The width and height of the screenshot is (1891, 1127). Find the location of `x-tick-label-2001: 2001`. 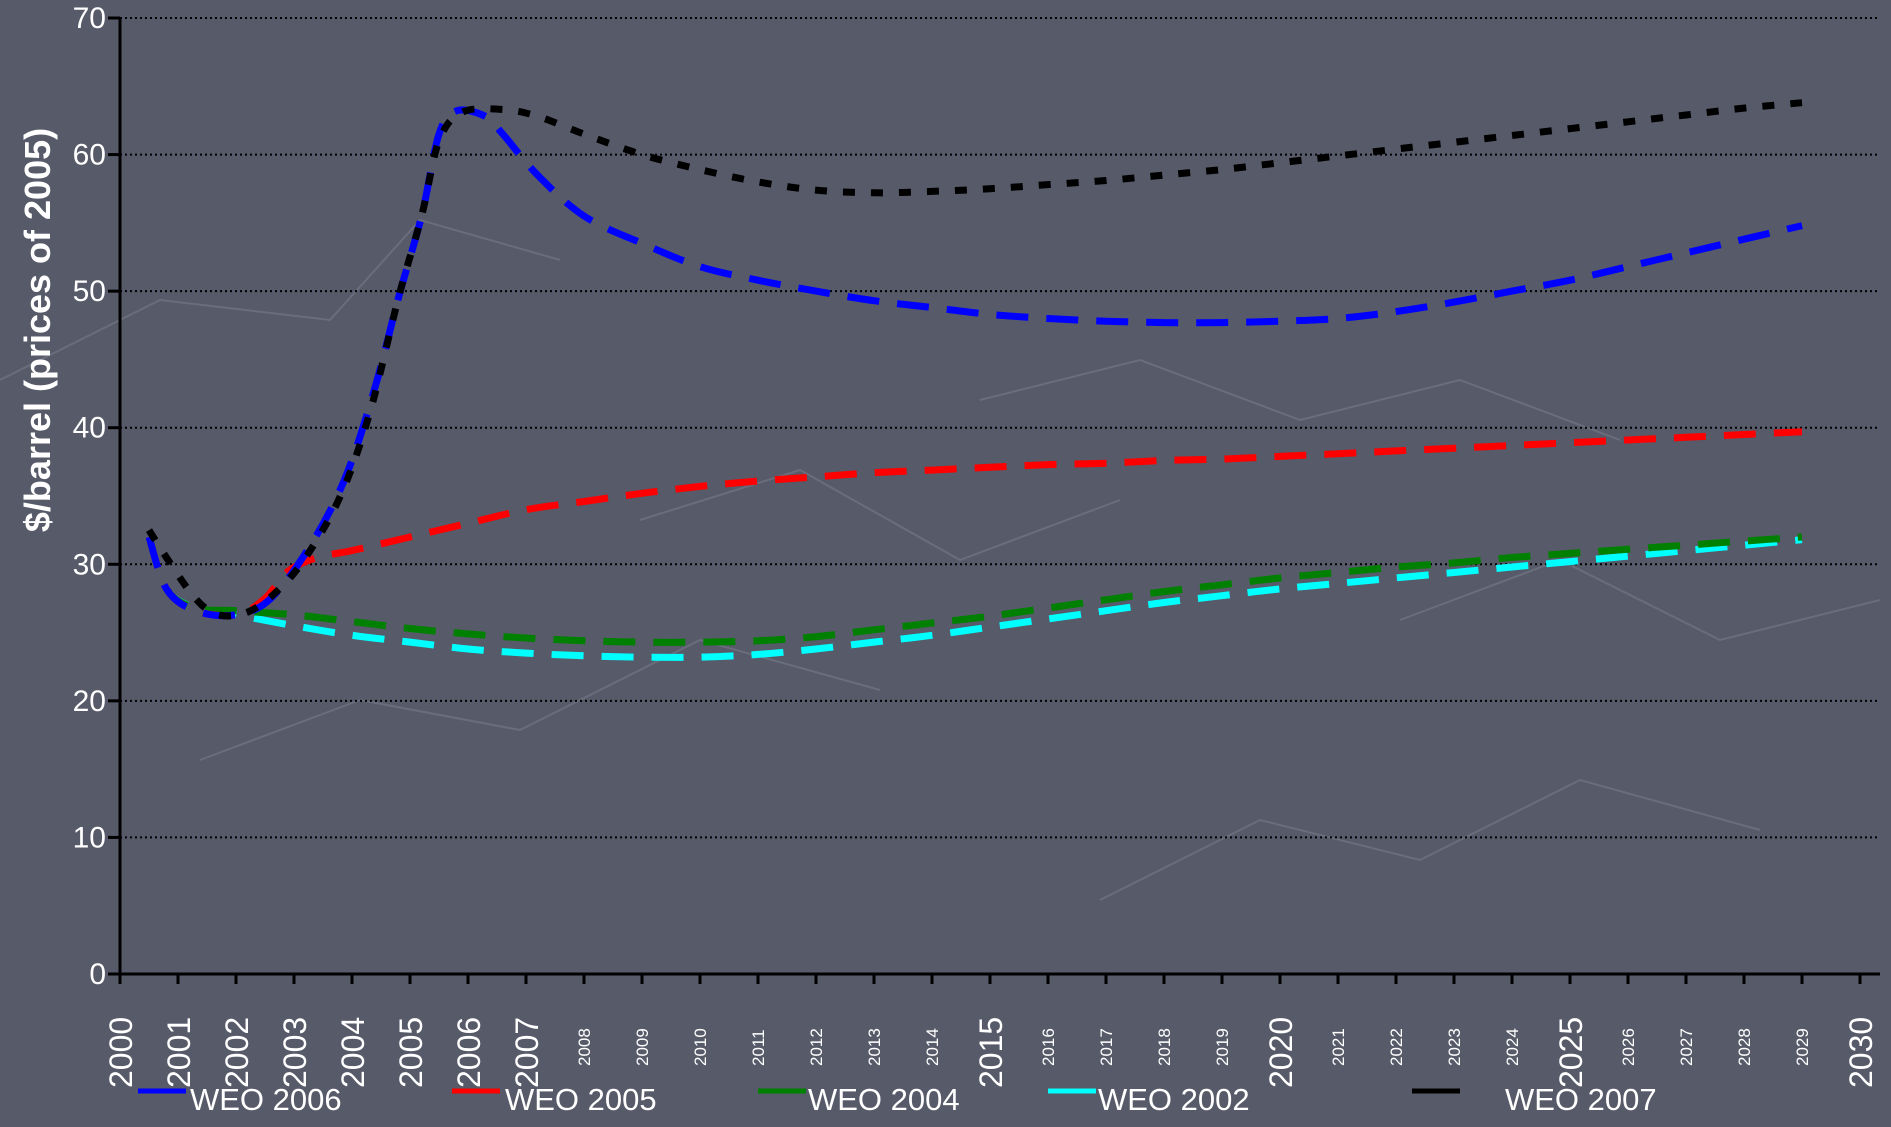

x-tick-label-2001: 2001 is located at coordinates (179, 1052).